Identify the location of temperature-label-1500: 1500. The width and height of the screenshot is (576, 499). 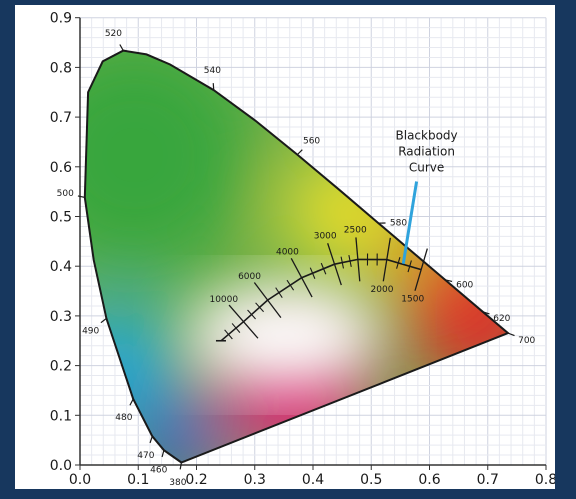
(412, 299).